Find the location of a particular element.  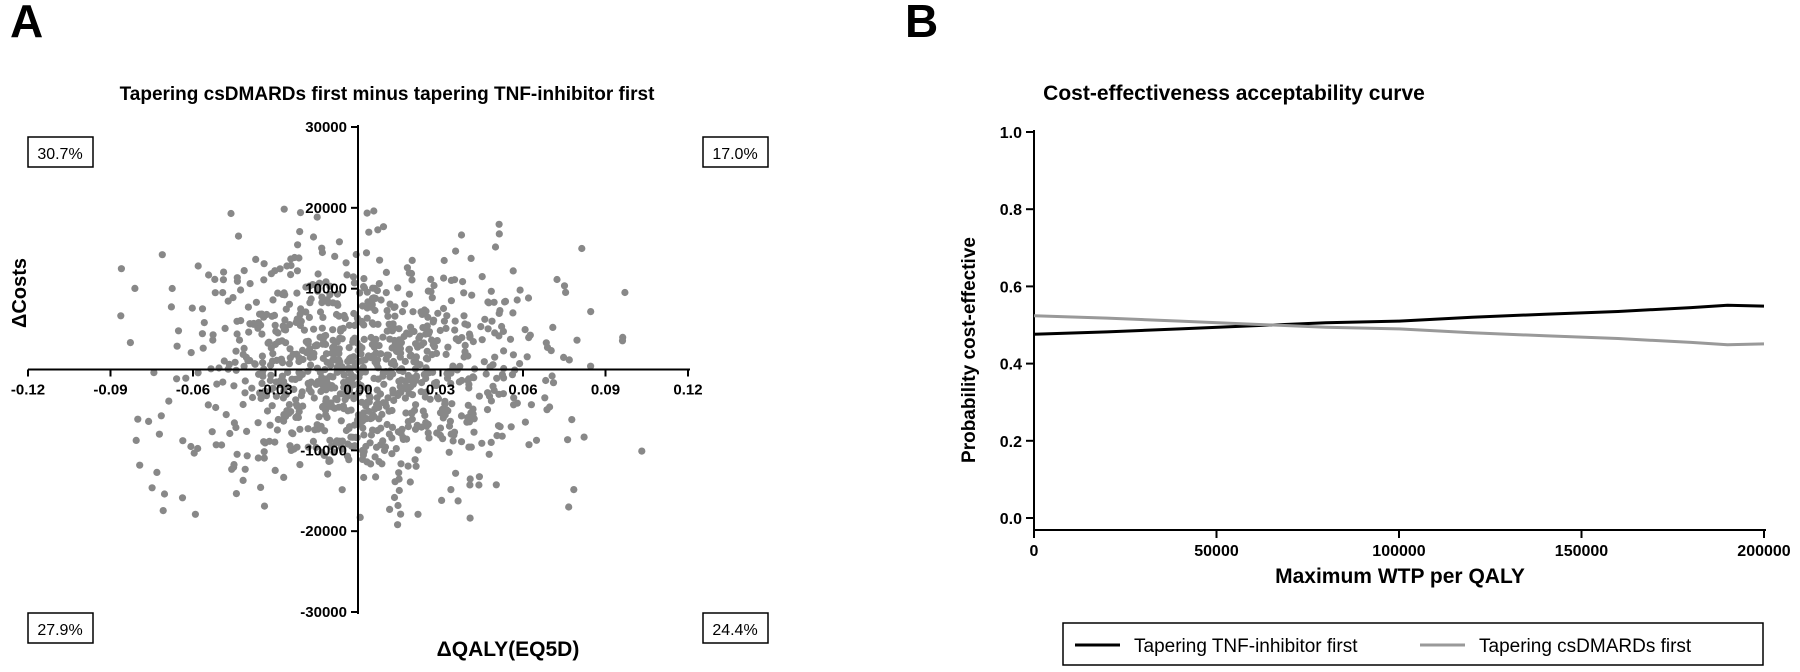

ceac-y-ticks: 0.0 0.2 0.4 0.6 0.8 1.0 is located at coordinates (1017, 326).